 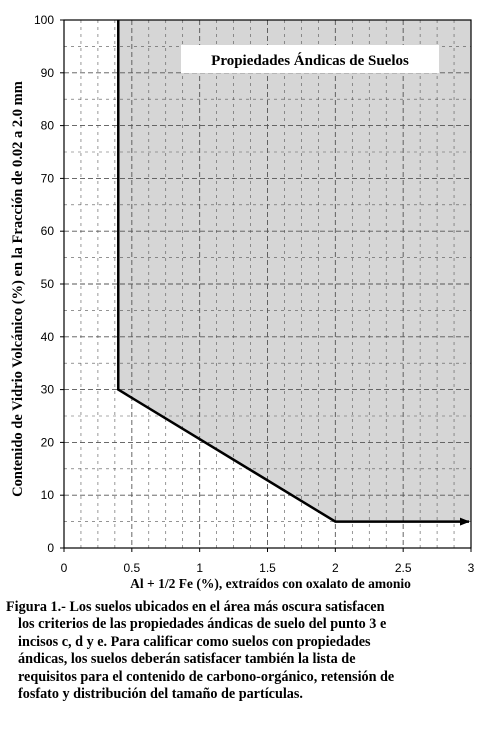 I want to click on annotation-box, so click(x=310, y=59).